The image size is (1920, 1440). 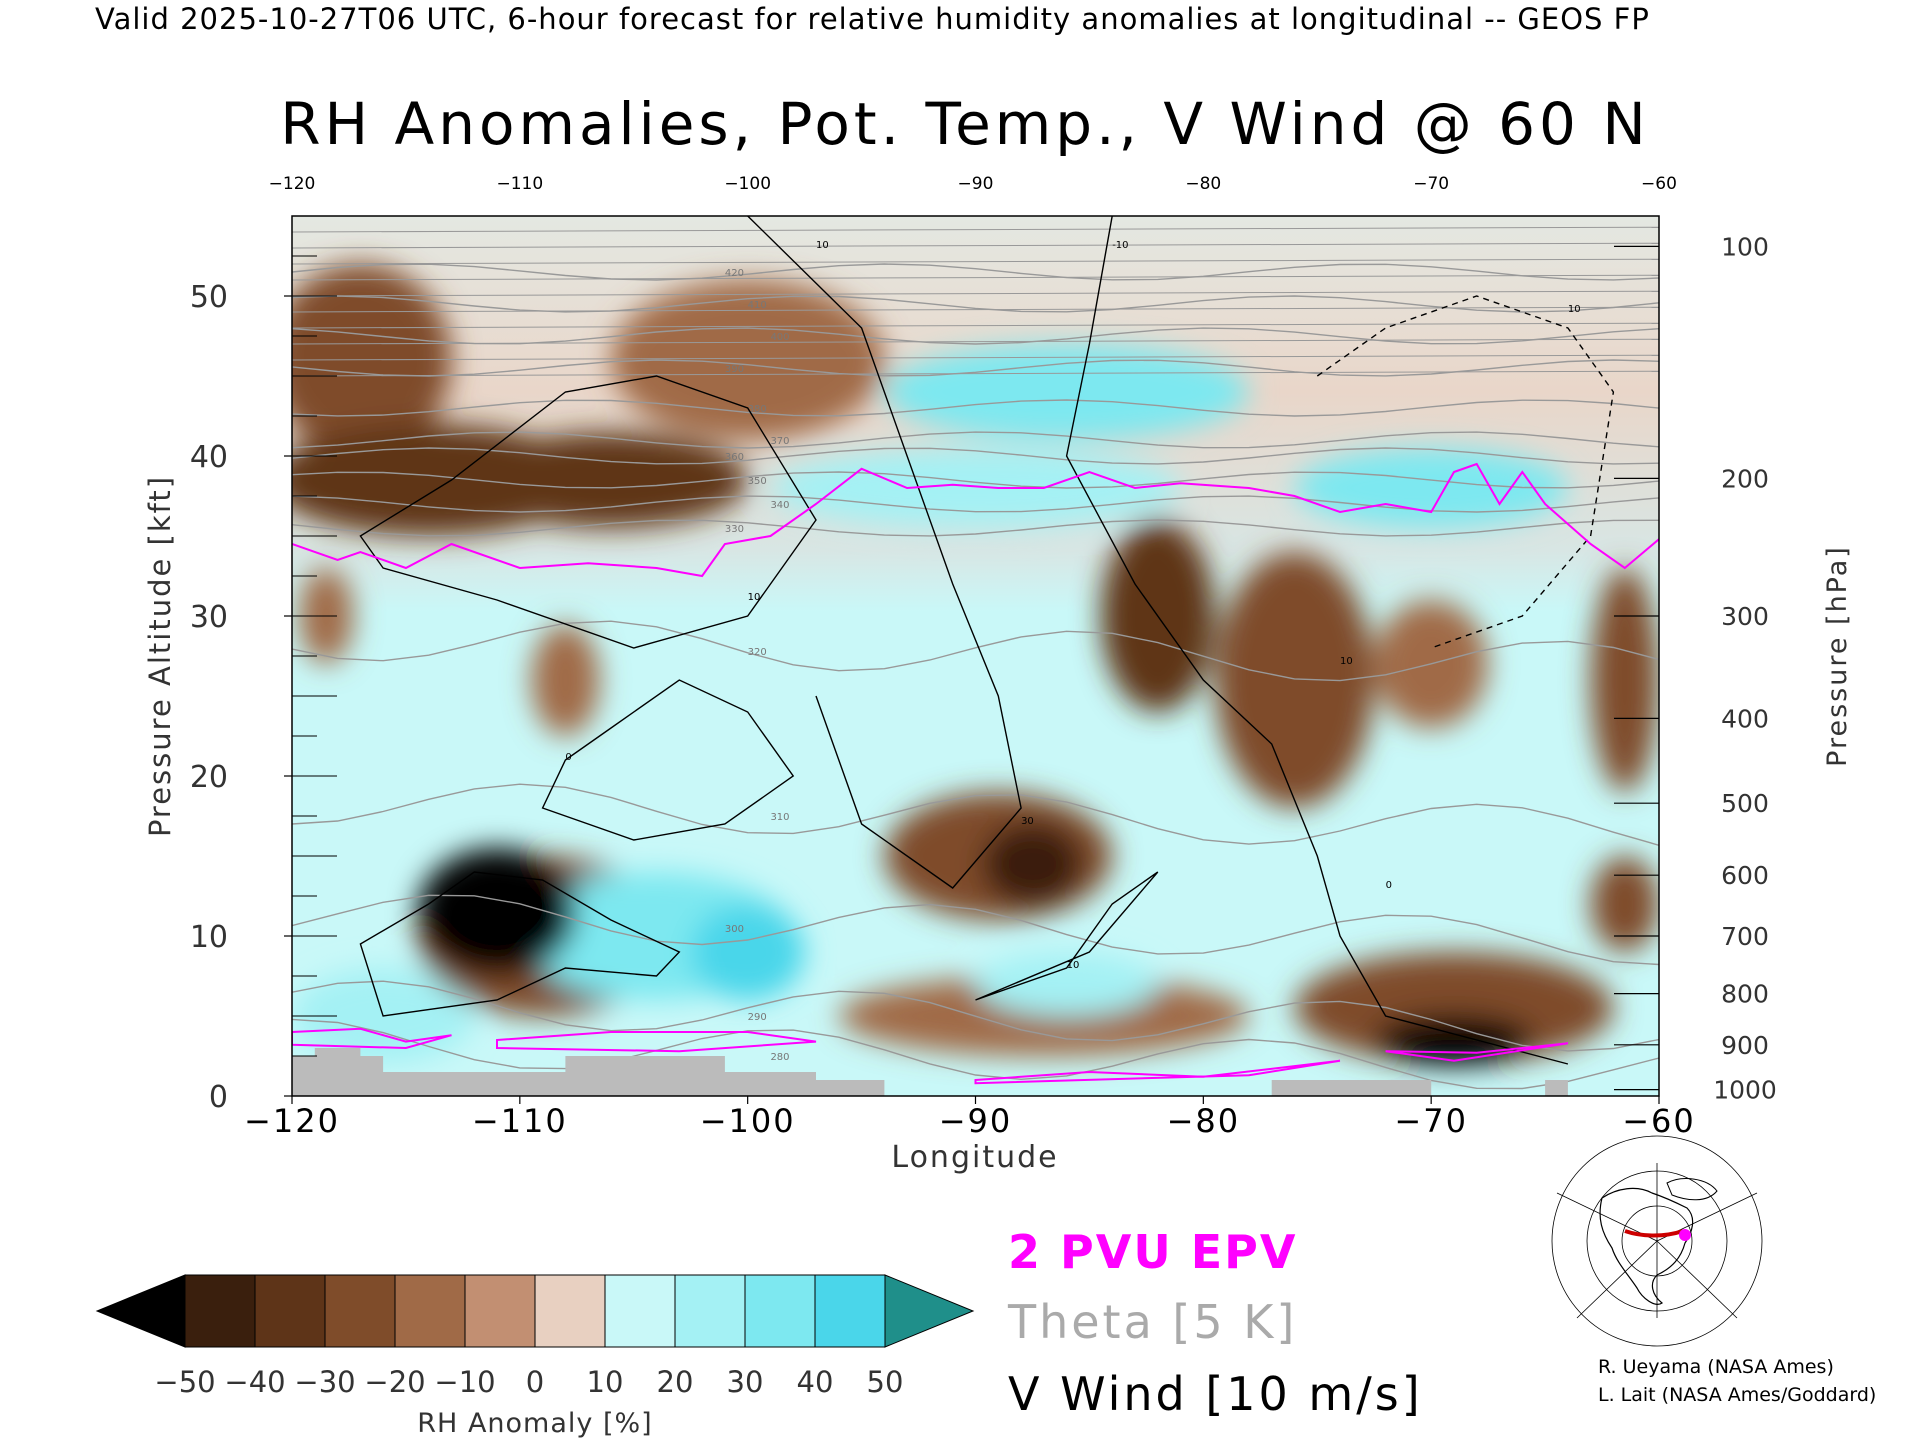 I want to click on pressure-tick-label: 700, so click(x=1745, y=936).